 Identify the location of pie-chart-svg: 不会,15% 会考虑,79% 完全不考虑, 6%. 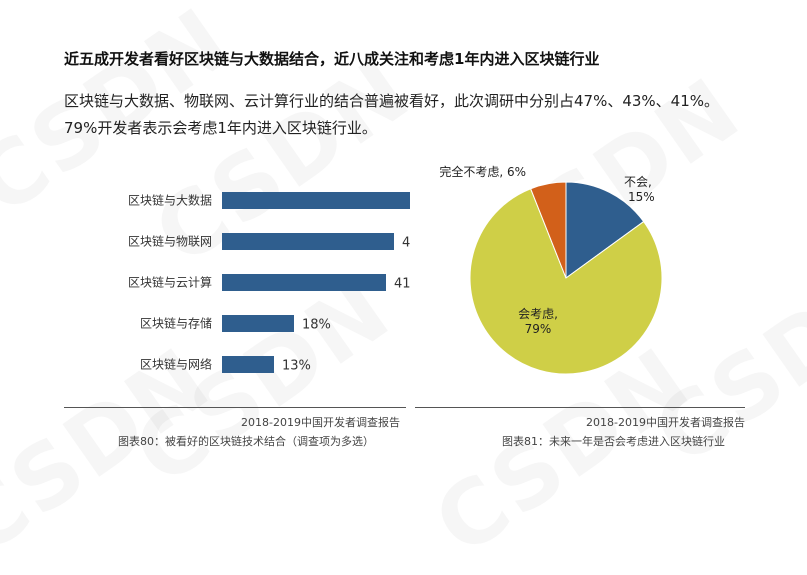
(551, 269).